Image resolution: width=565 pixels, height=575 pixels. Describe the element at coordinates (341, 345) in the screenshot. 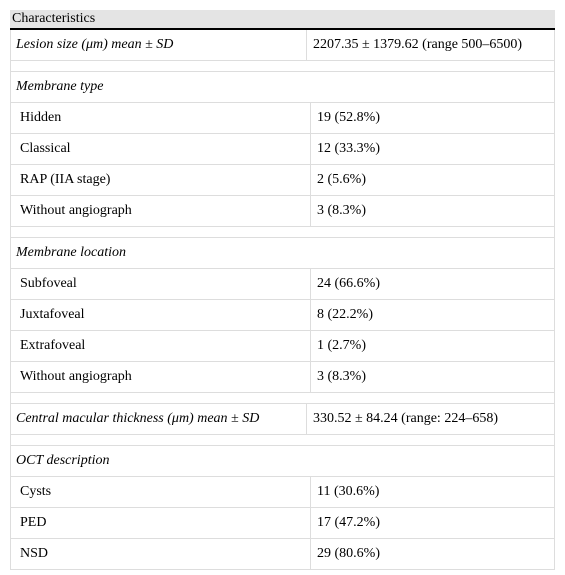

I see `row-value: 1 (2.7%)` at that location.